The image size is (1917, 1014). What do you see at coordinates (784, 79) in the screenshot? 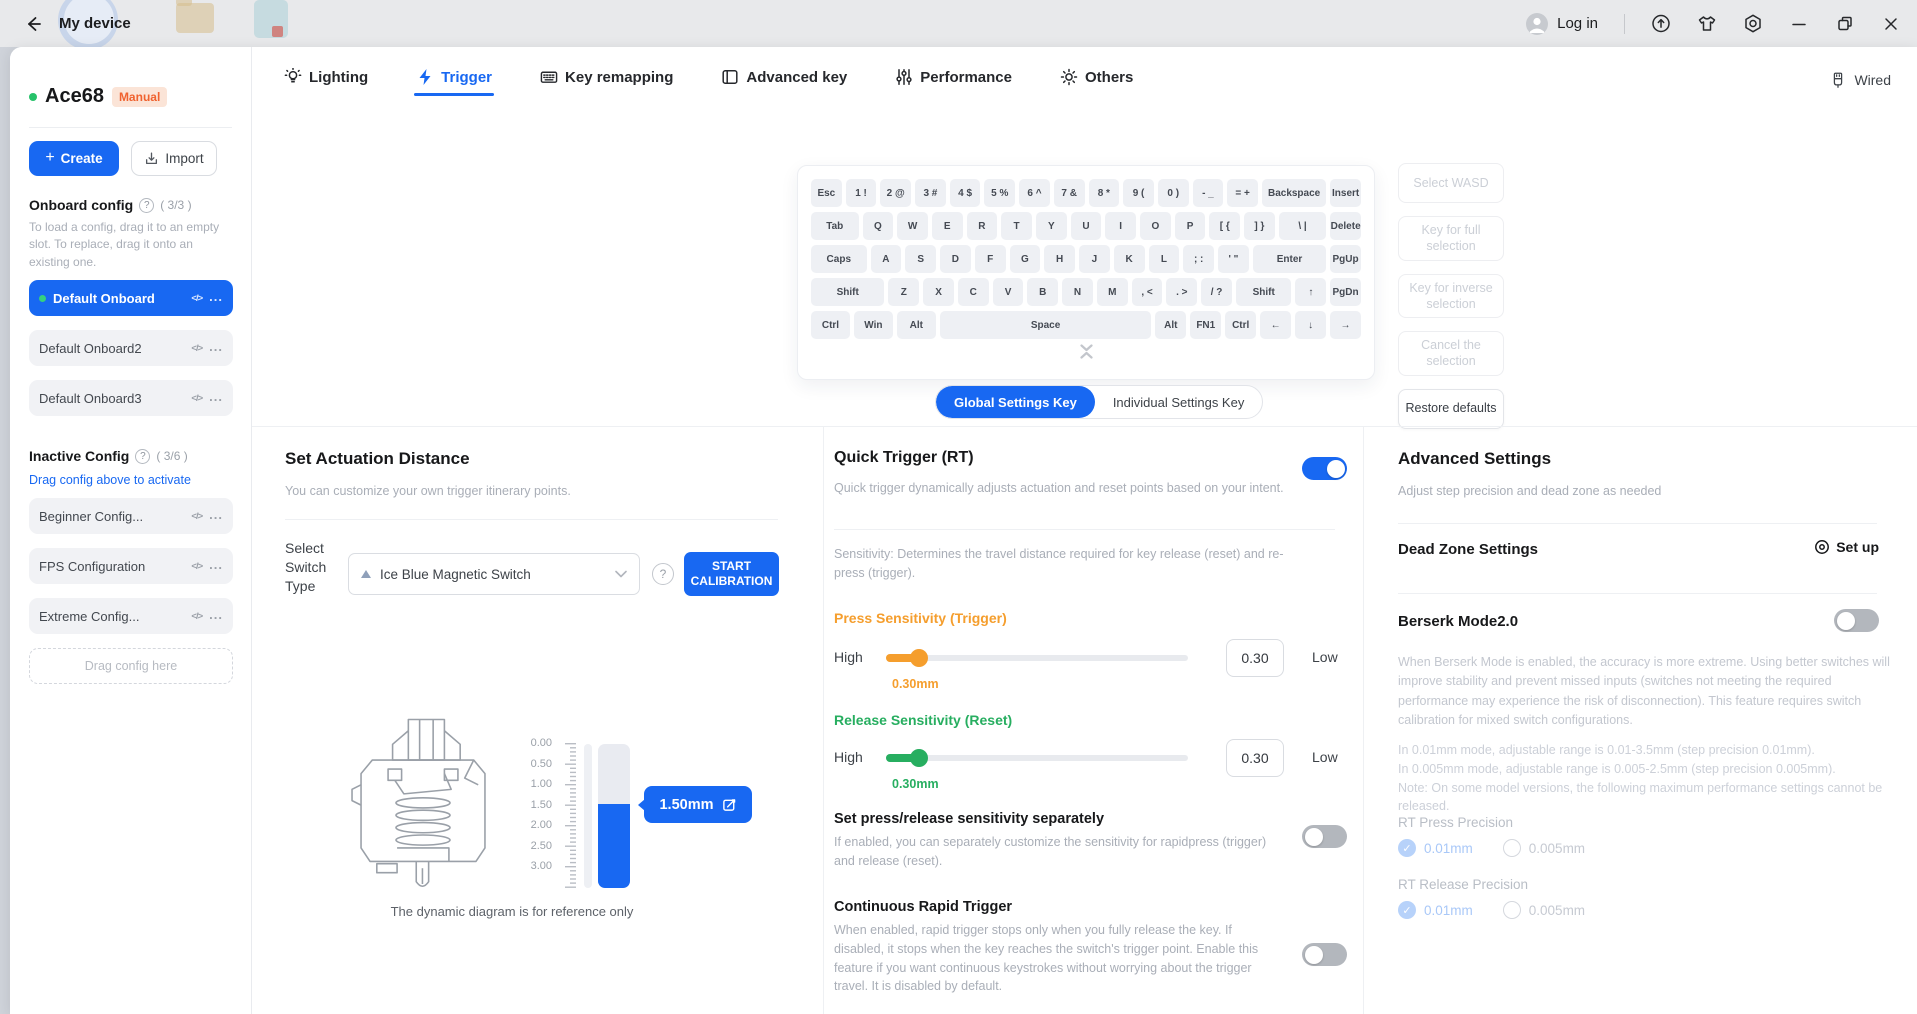
I see `tab-advanced-key: Advanced key` at bounding box center [784, 79].